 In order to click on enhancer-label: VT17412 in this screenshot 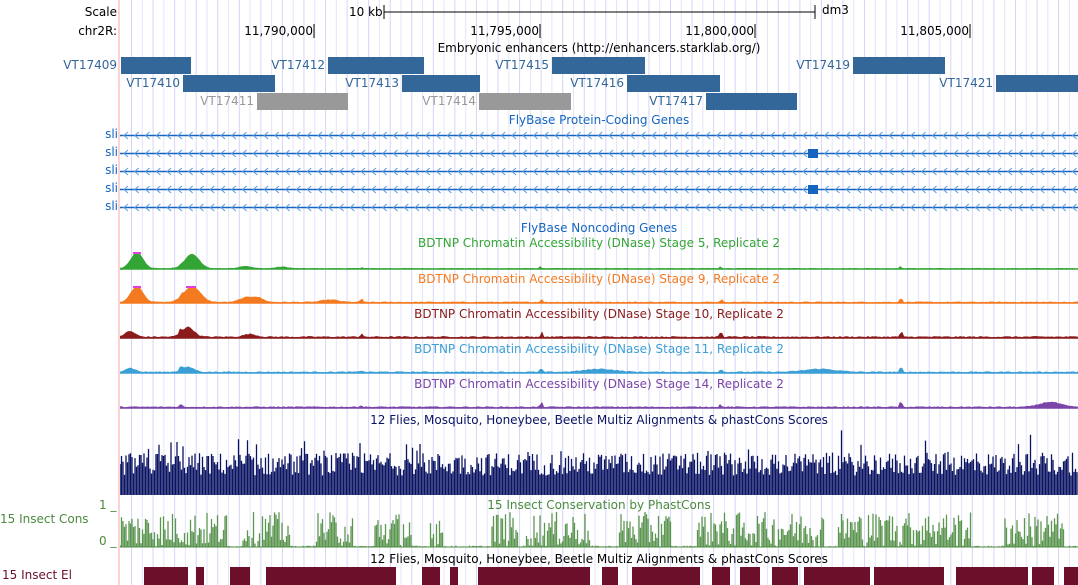, I will do `click(298, 65)`.